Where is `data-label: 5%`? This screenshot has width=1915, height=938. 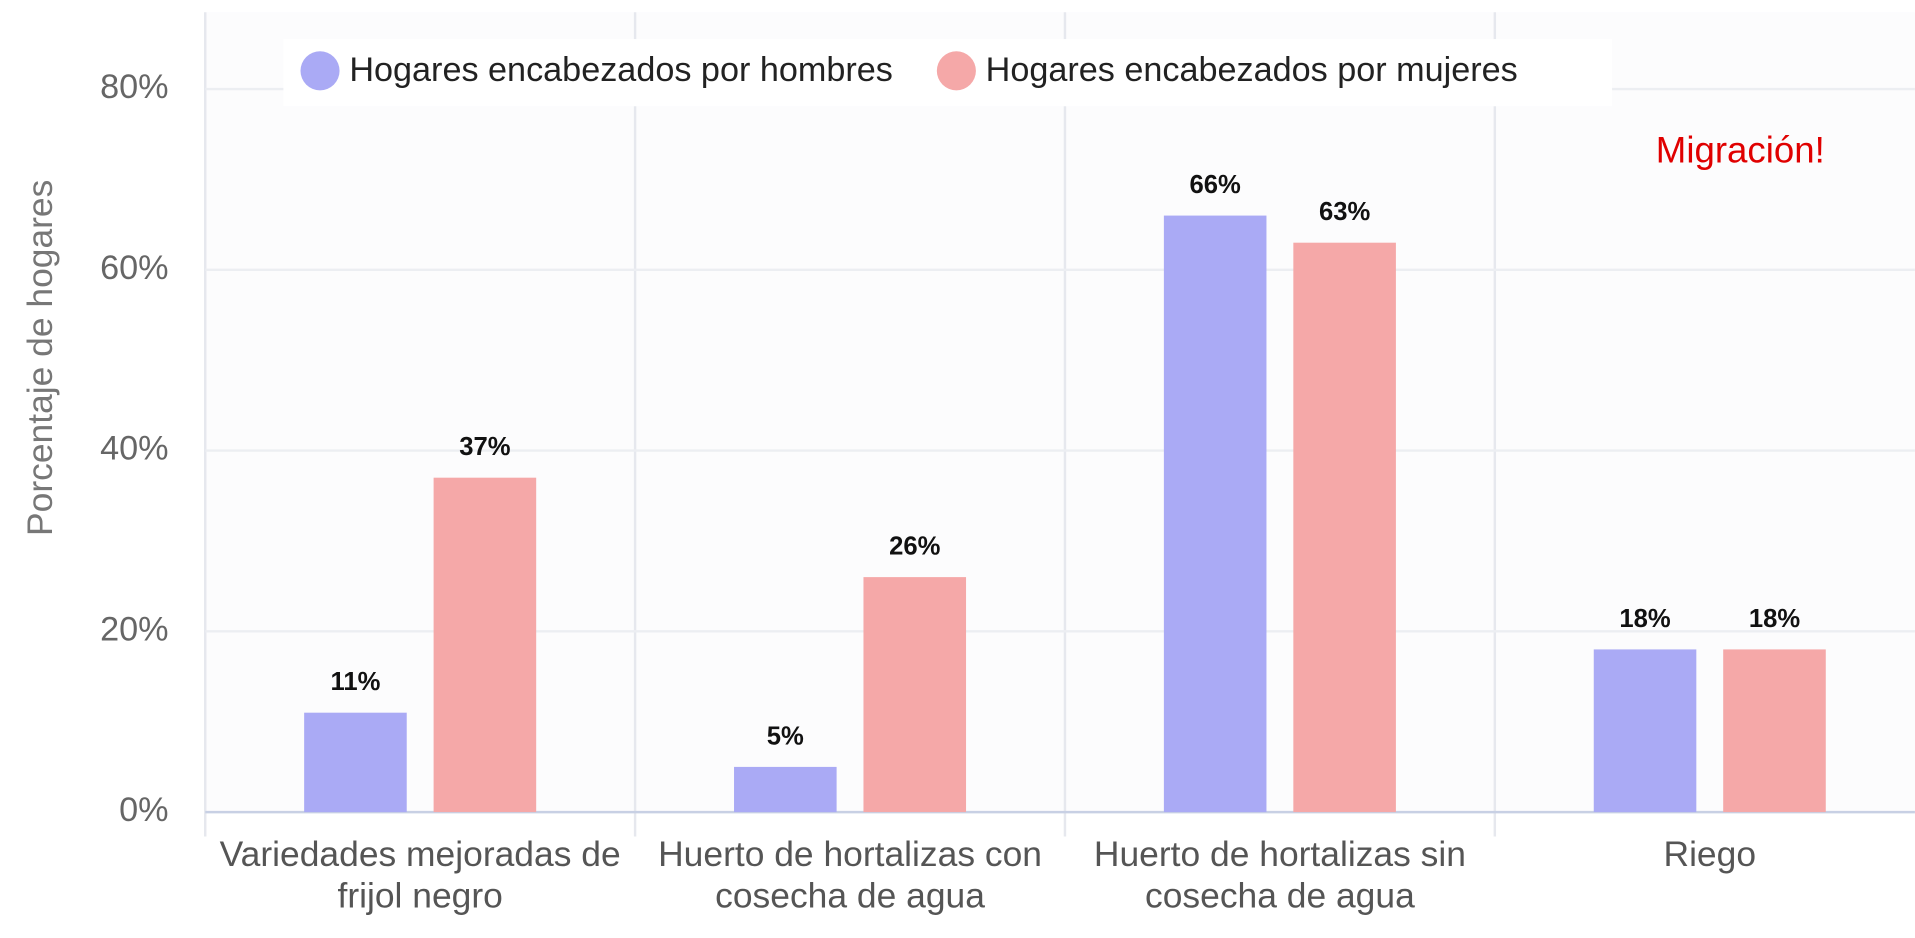
data-label: 5% is located at coordinates (785, 736).